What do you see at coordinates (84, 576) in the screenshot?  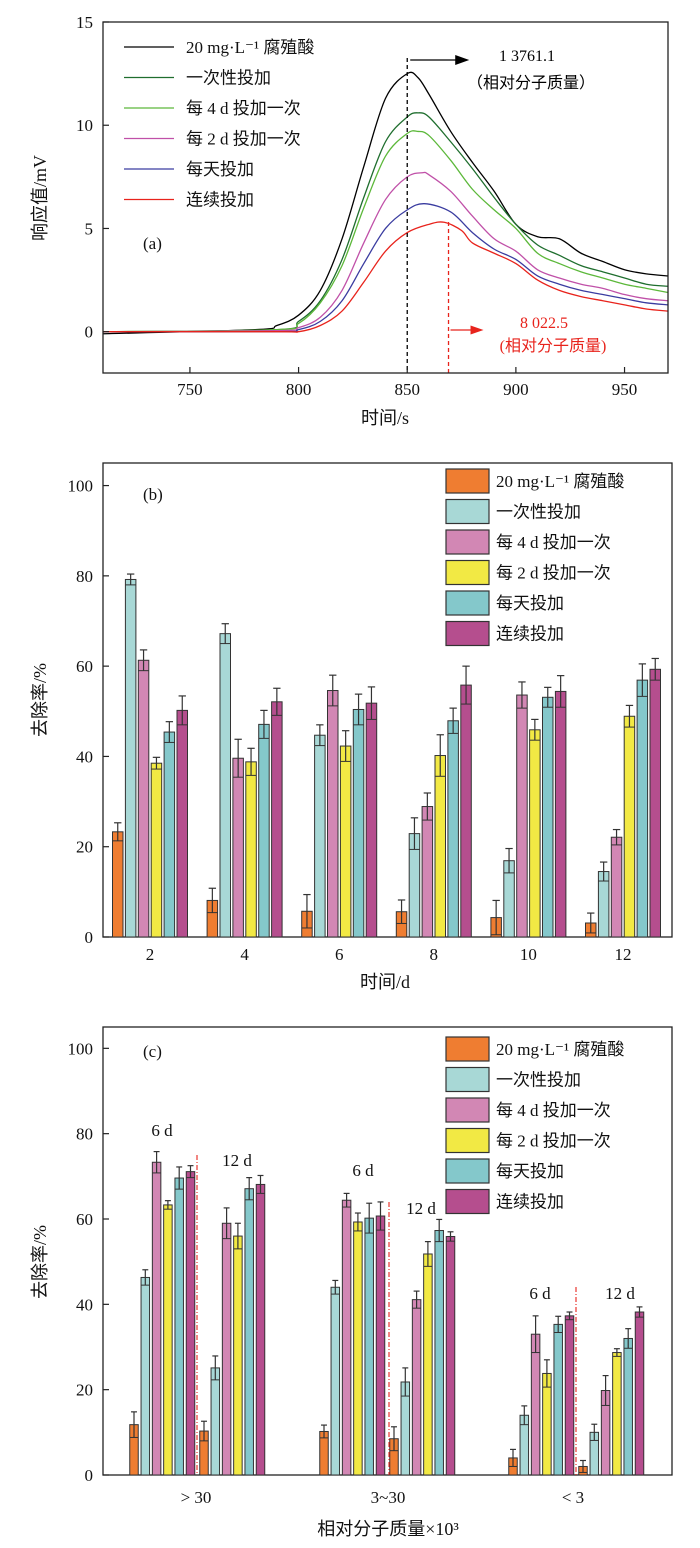 I see `y-tick-label: 80` at bounding box center [84, 576].